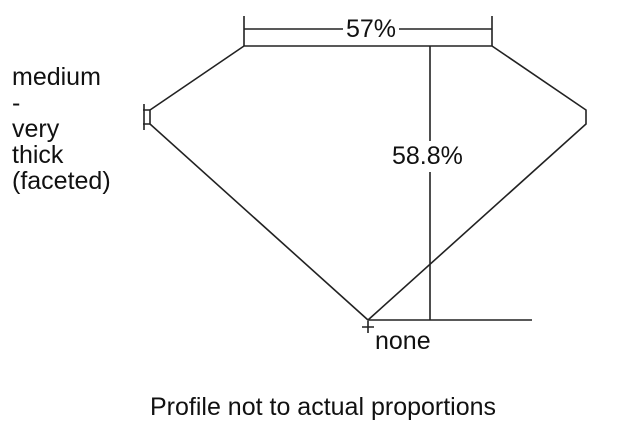 The width and height of the screenshot is (640, 430). I want to click on girdle-label-line: very, so click(36, 129).